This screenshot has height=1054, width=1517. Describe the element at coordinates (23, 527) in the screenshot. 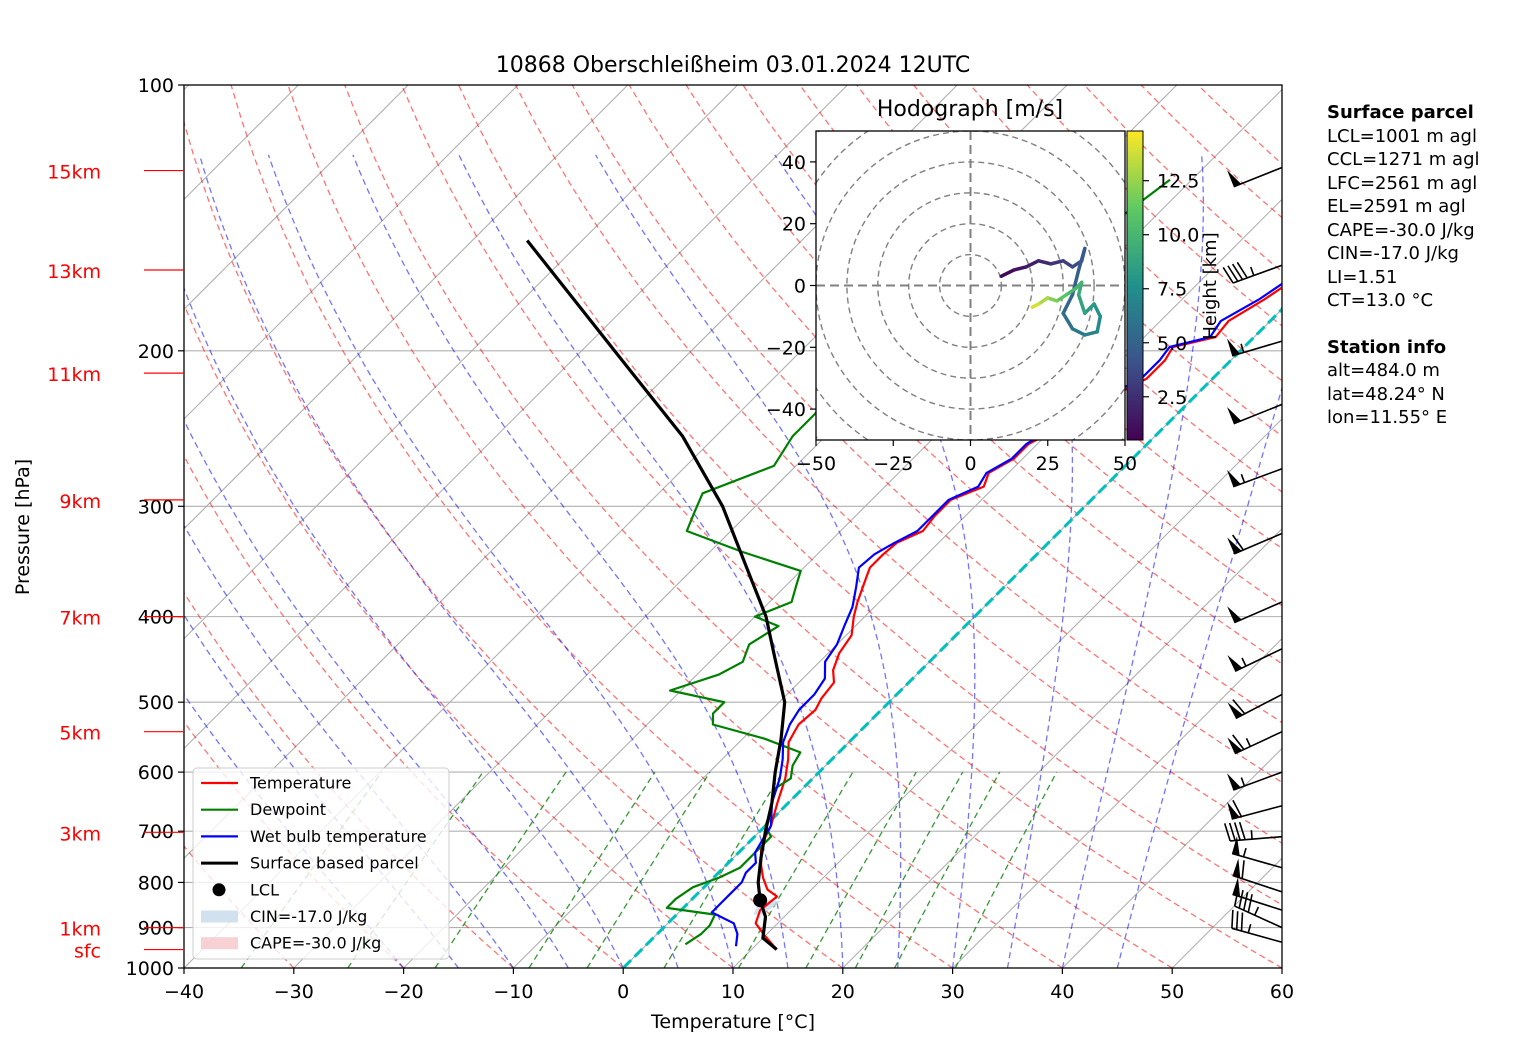

I see `y-axis-label: Pressure [hPa]` at that location.